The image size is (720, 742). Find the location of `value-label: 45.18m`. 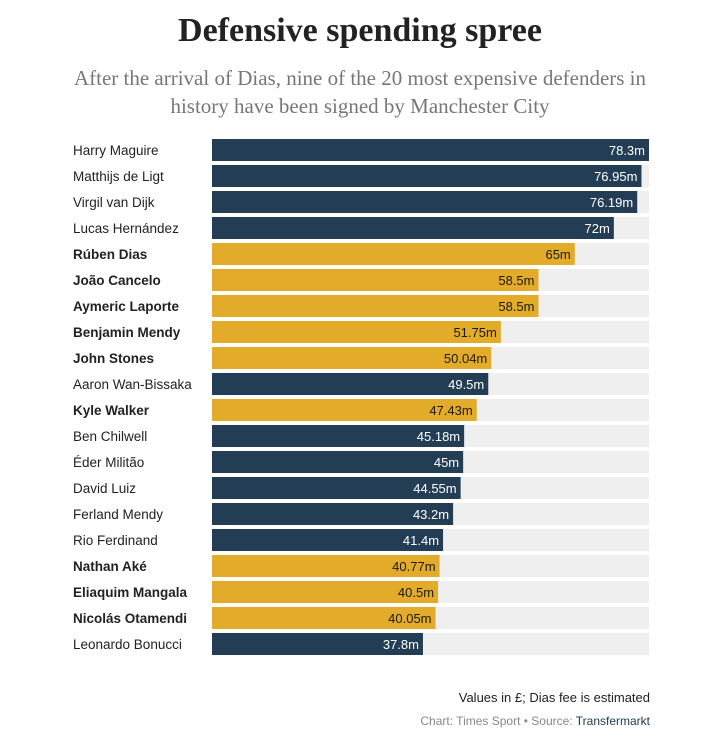

value-label: 45.18m is located at coordinates (438, 436).